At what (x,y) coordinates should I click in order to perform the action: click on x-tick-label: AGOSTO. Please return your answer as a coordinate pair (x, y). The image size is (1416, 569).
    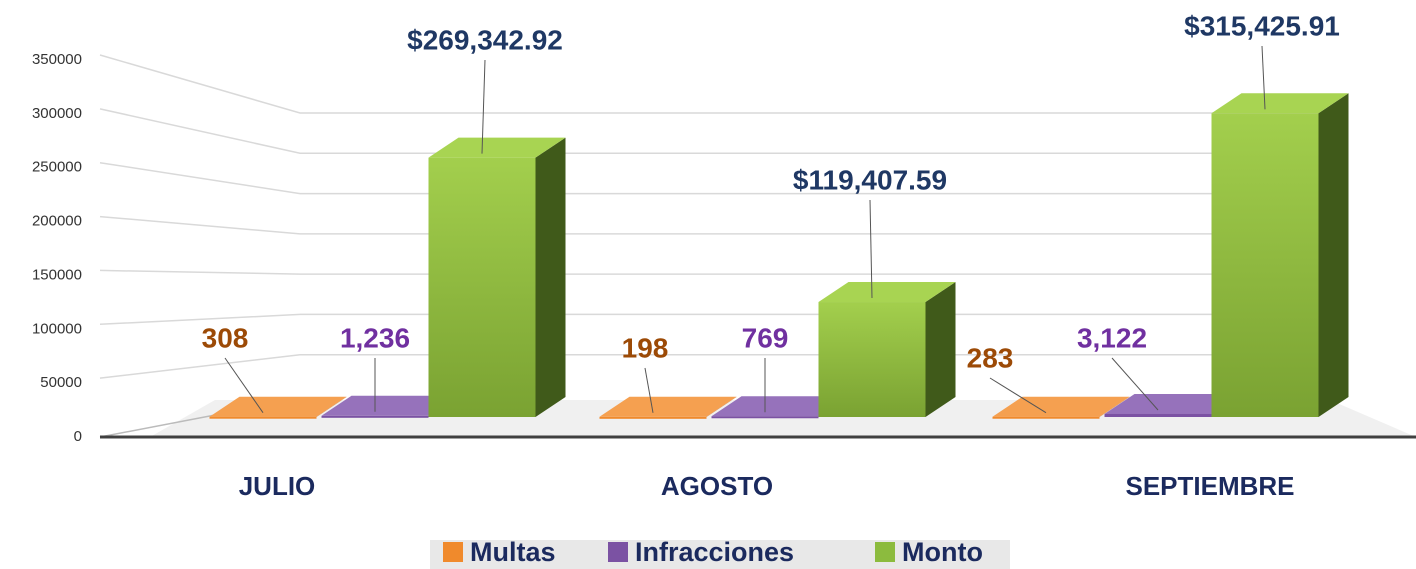
    Looking at the image, I should click on (717, 486).